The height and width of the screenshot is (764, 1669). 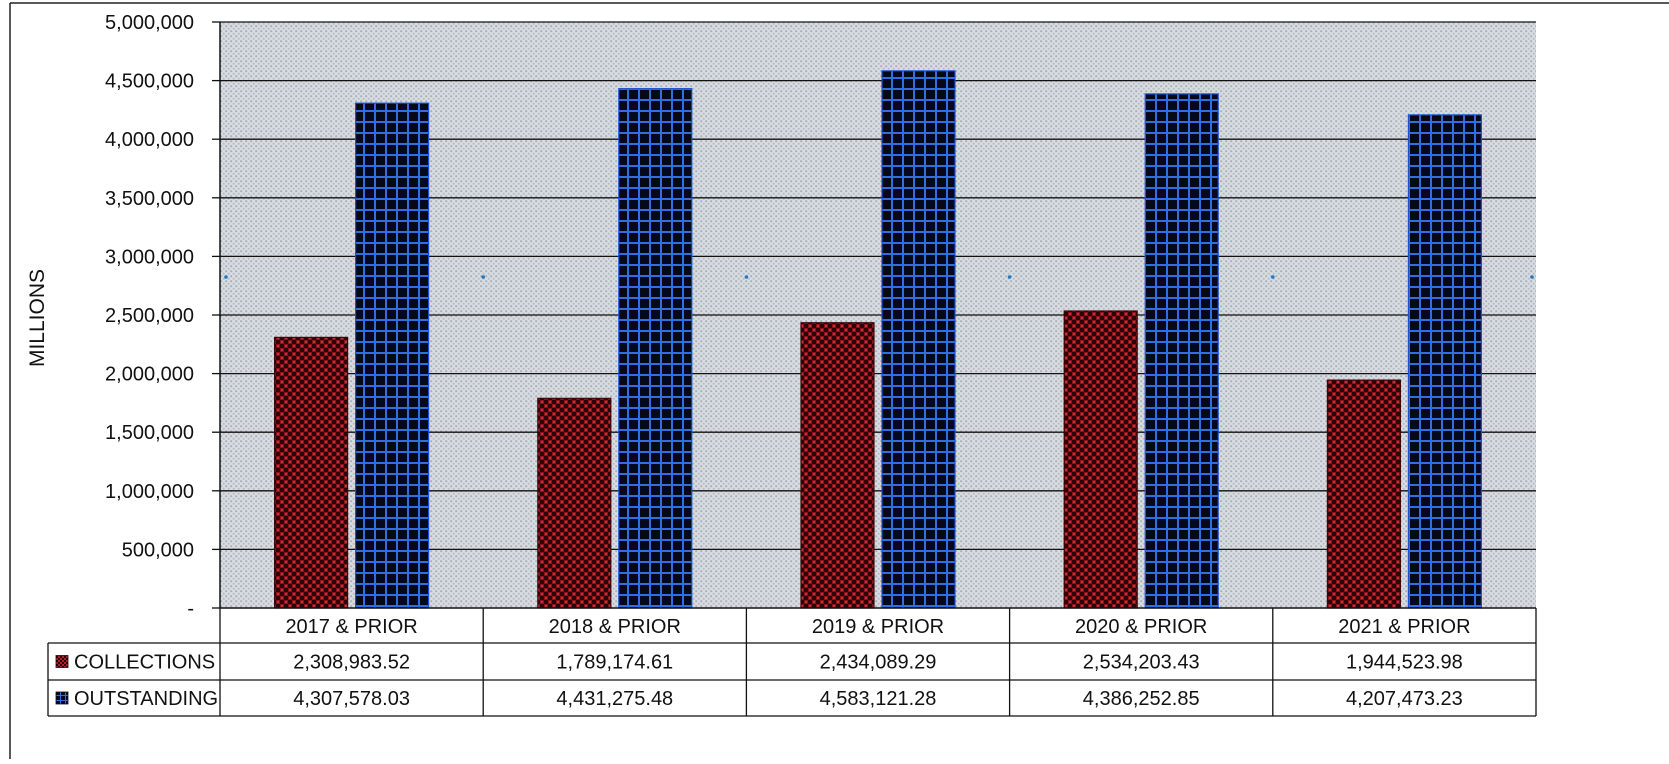 What do you see at coordinates (351, 663) in the screenshot?
I see `data-label-collections: 2,308,983.52` at bounding box center [351, 663].